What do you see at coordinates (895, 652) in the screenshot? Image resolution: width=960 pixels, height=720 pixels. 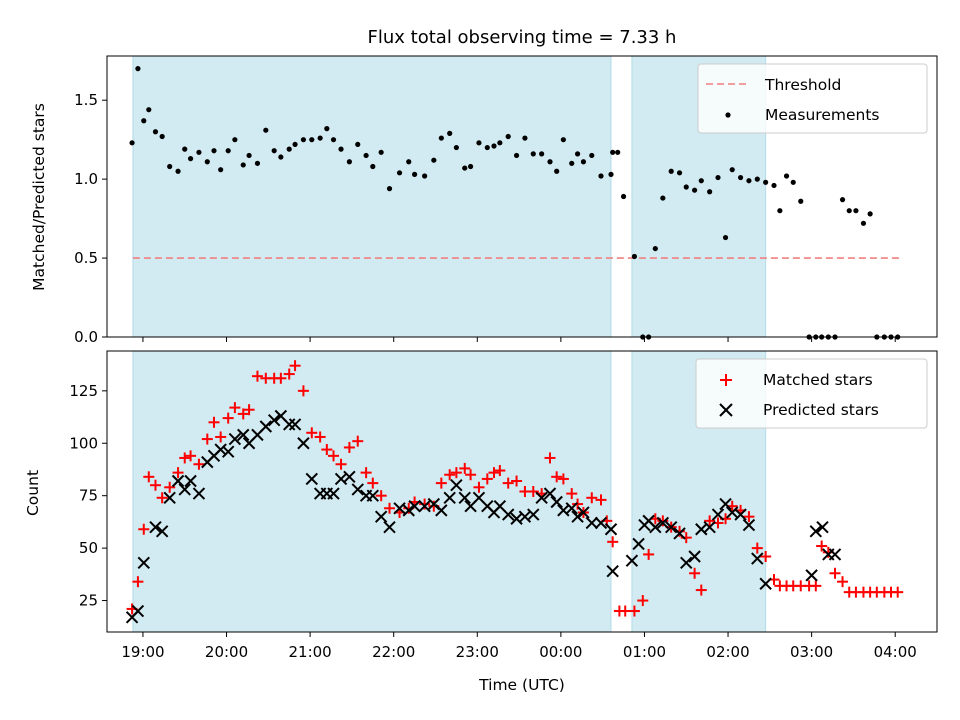 I see `x-tick-label: 04:00` at bounding box center [895, 652].